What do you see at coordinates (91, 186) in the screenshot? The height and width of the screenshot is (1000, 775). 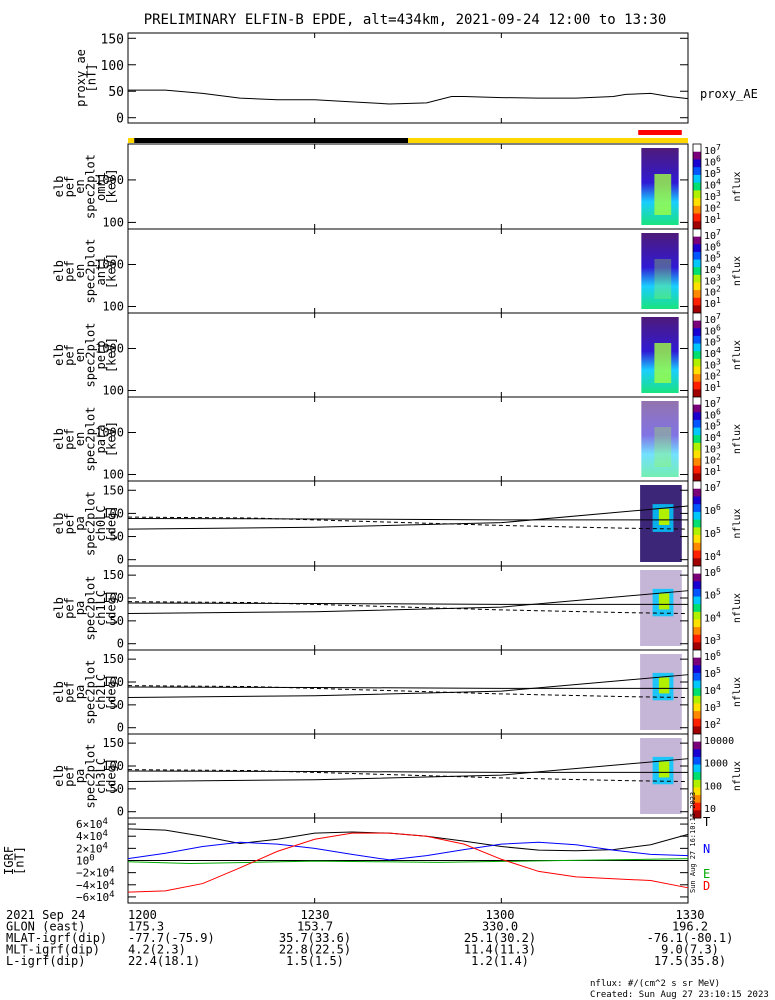 I see `panel-1-ylabel-line-3: spec2plot` at bounding box center [91, 186].